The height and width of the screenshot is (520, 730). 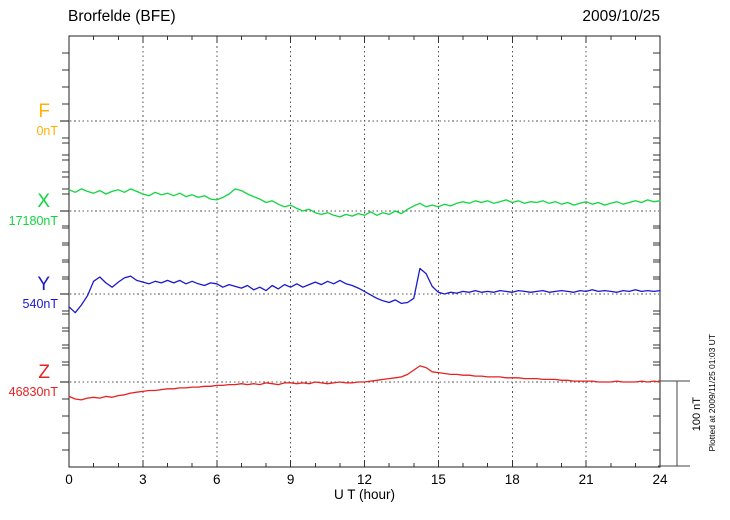 I want to click on x-axis-title: U T (hour), so click(x=364, y=494).